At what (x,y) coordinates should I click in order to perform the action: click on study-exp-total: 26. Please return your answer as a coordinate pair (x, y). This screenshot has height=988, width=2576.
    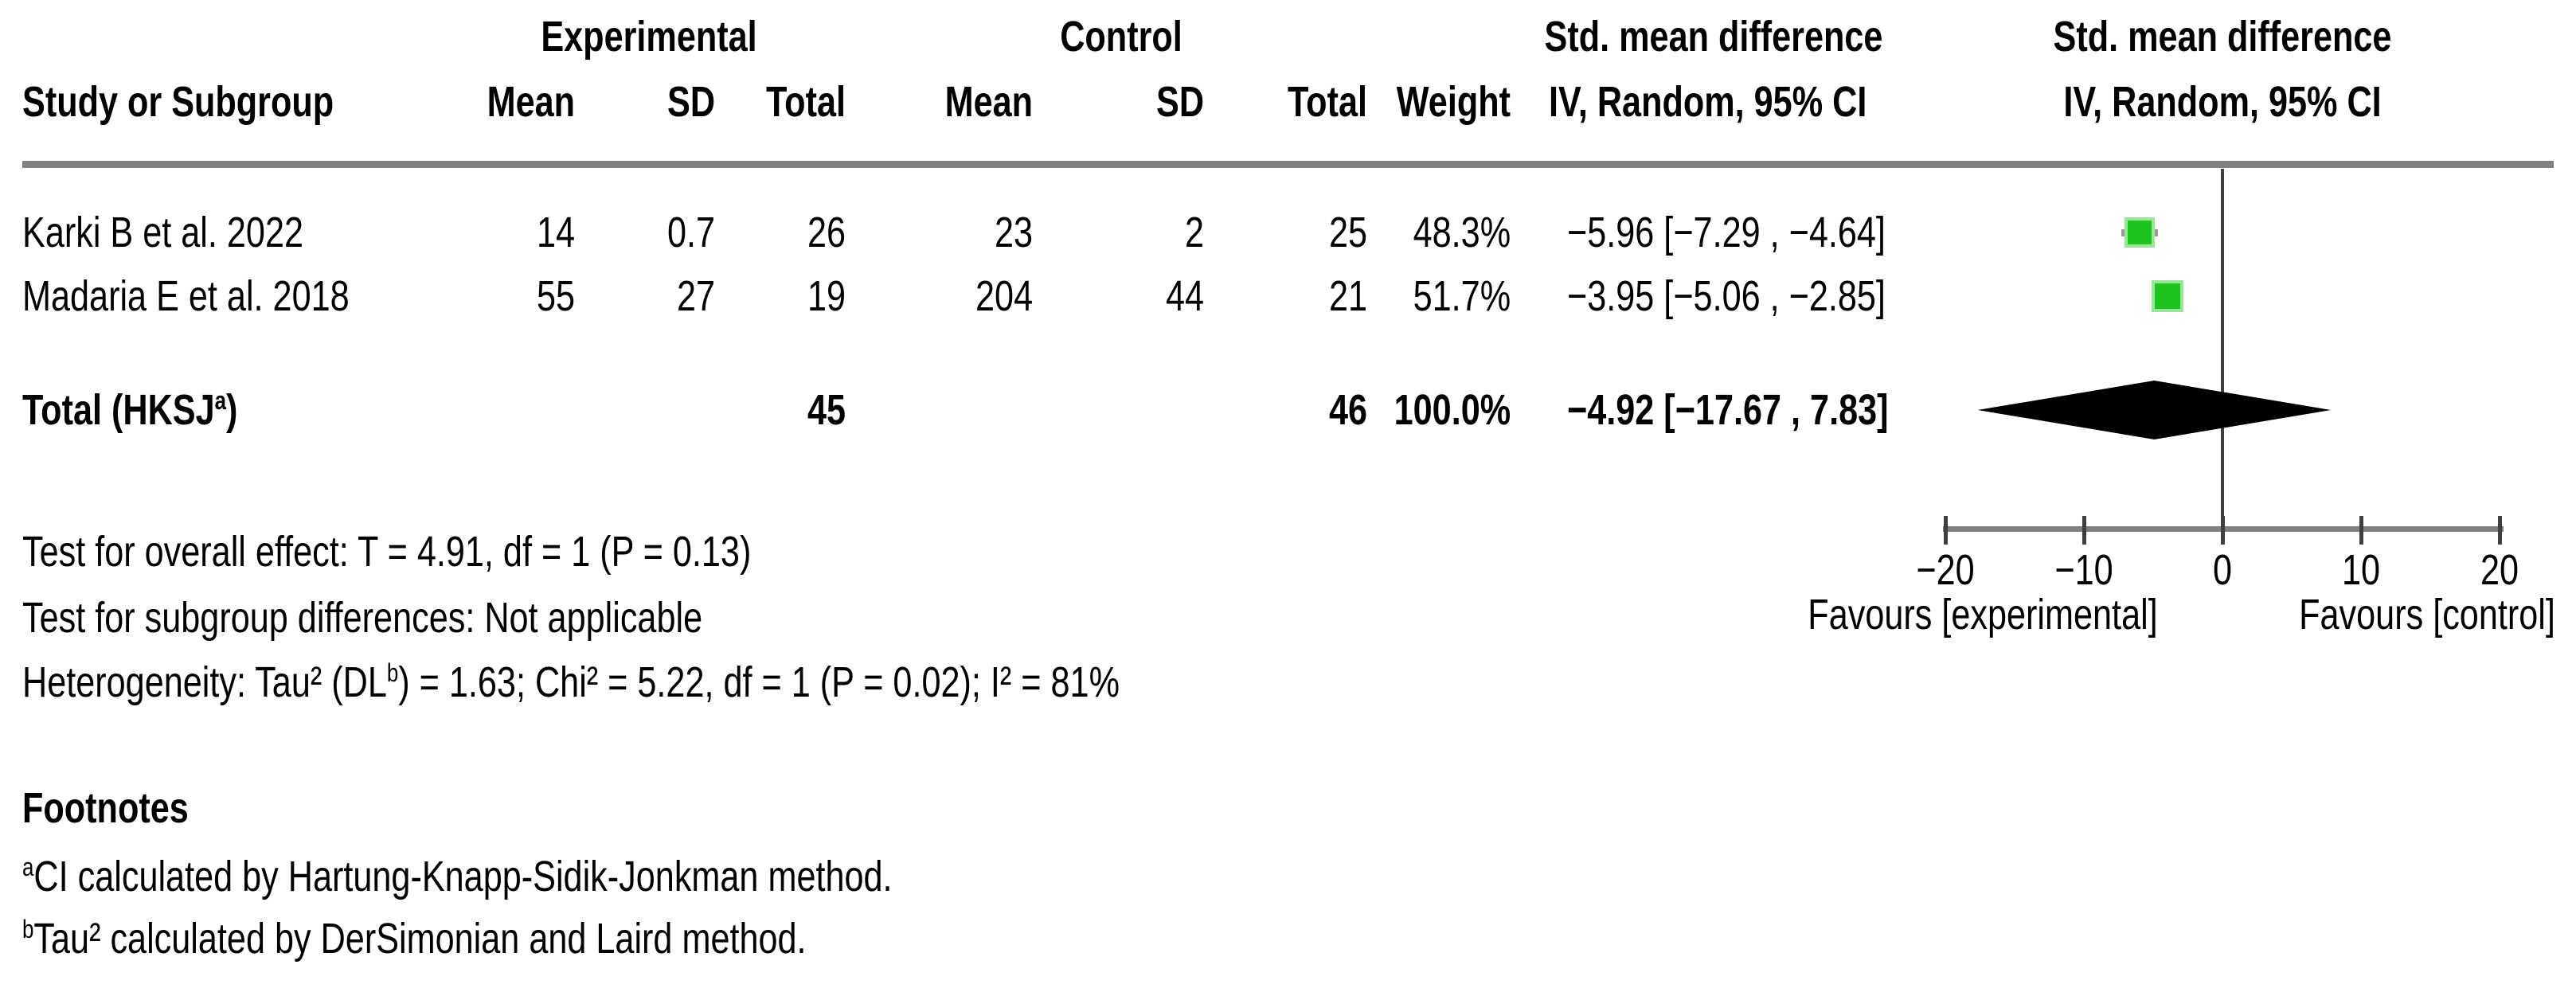
    Looking at the image, I should click on (826, 232).